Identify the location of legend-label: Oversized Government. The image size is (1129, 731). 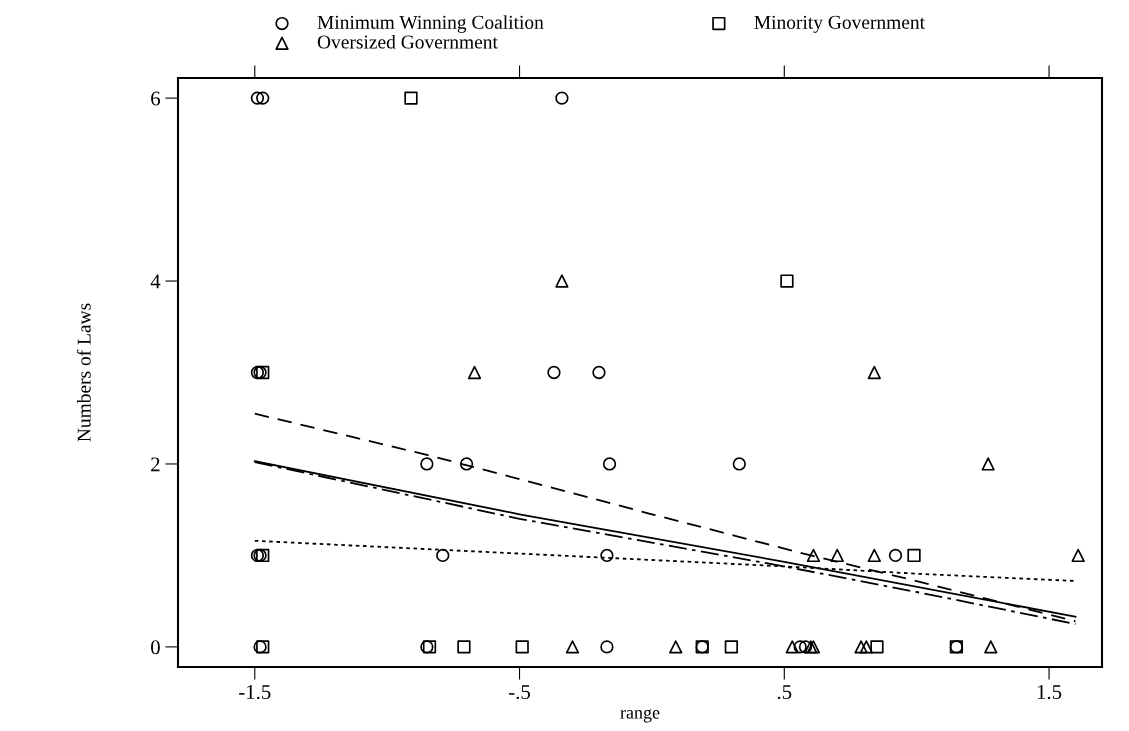
(407, 41).